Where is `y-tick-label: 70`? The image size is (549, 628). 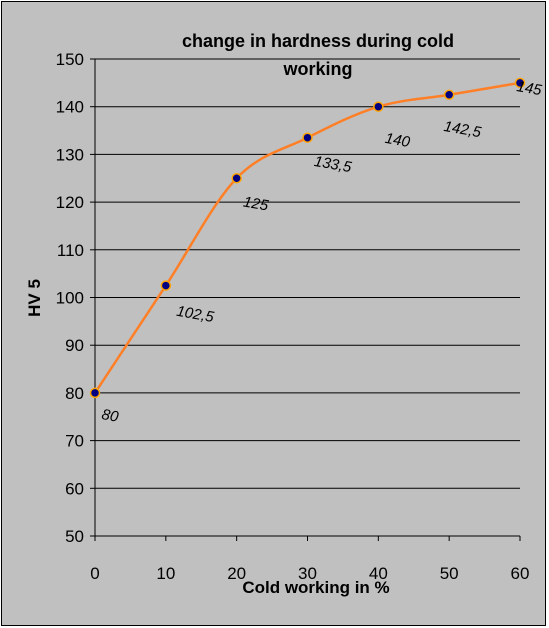 y-tick-label: 70 is located at coordinates (74, 441).